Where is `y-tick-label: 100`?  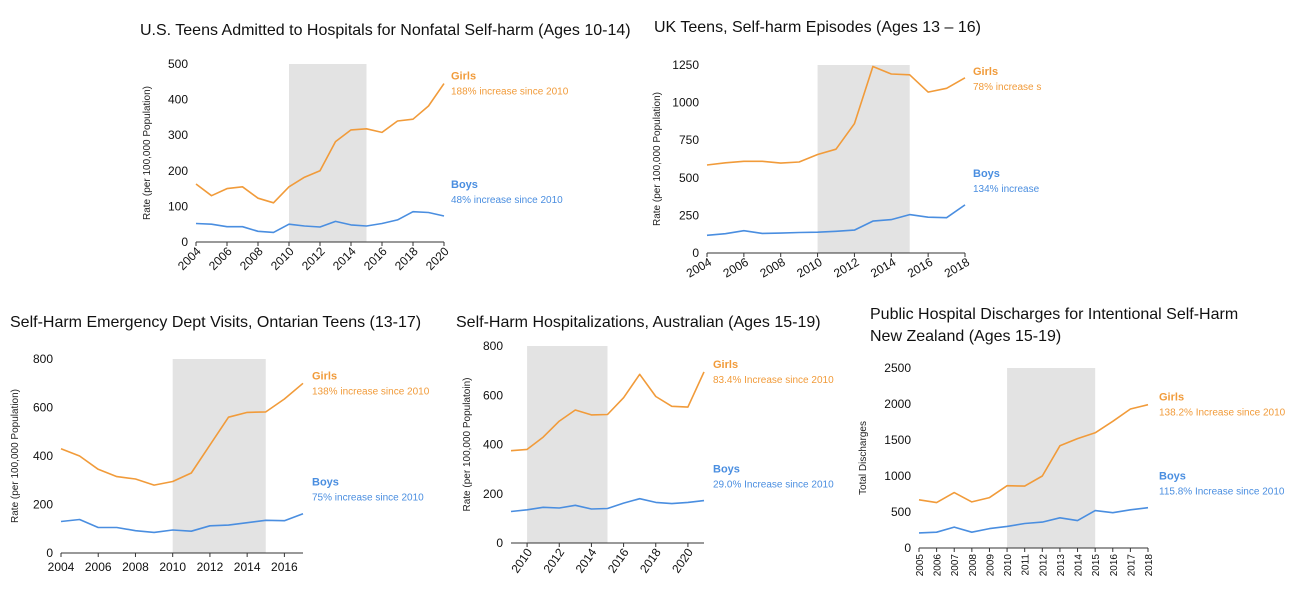
y-tick-label: 100 is located at coordinates (178, 206).